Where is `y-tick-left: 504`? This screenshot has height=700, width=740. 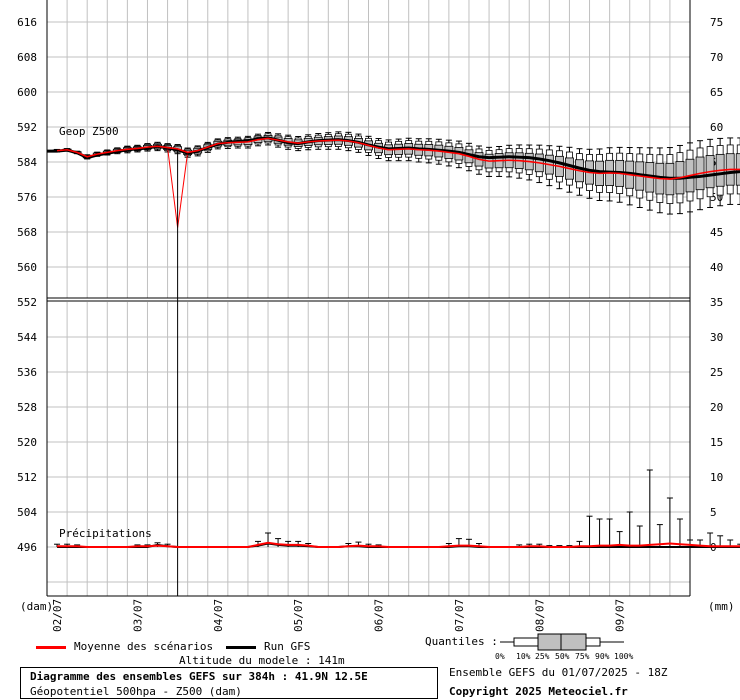 y-tick-left: 504 is located at coordinates (27, 512).